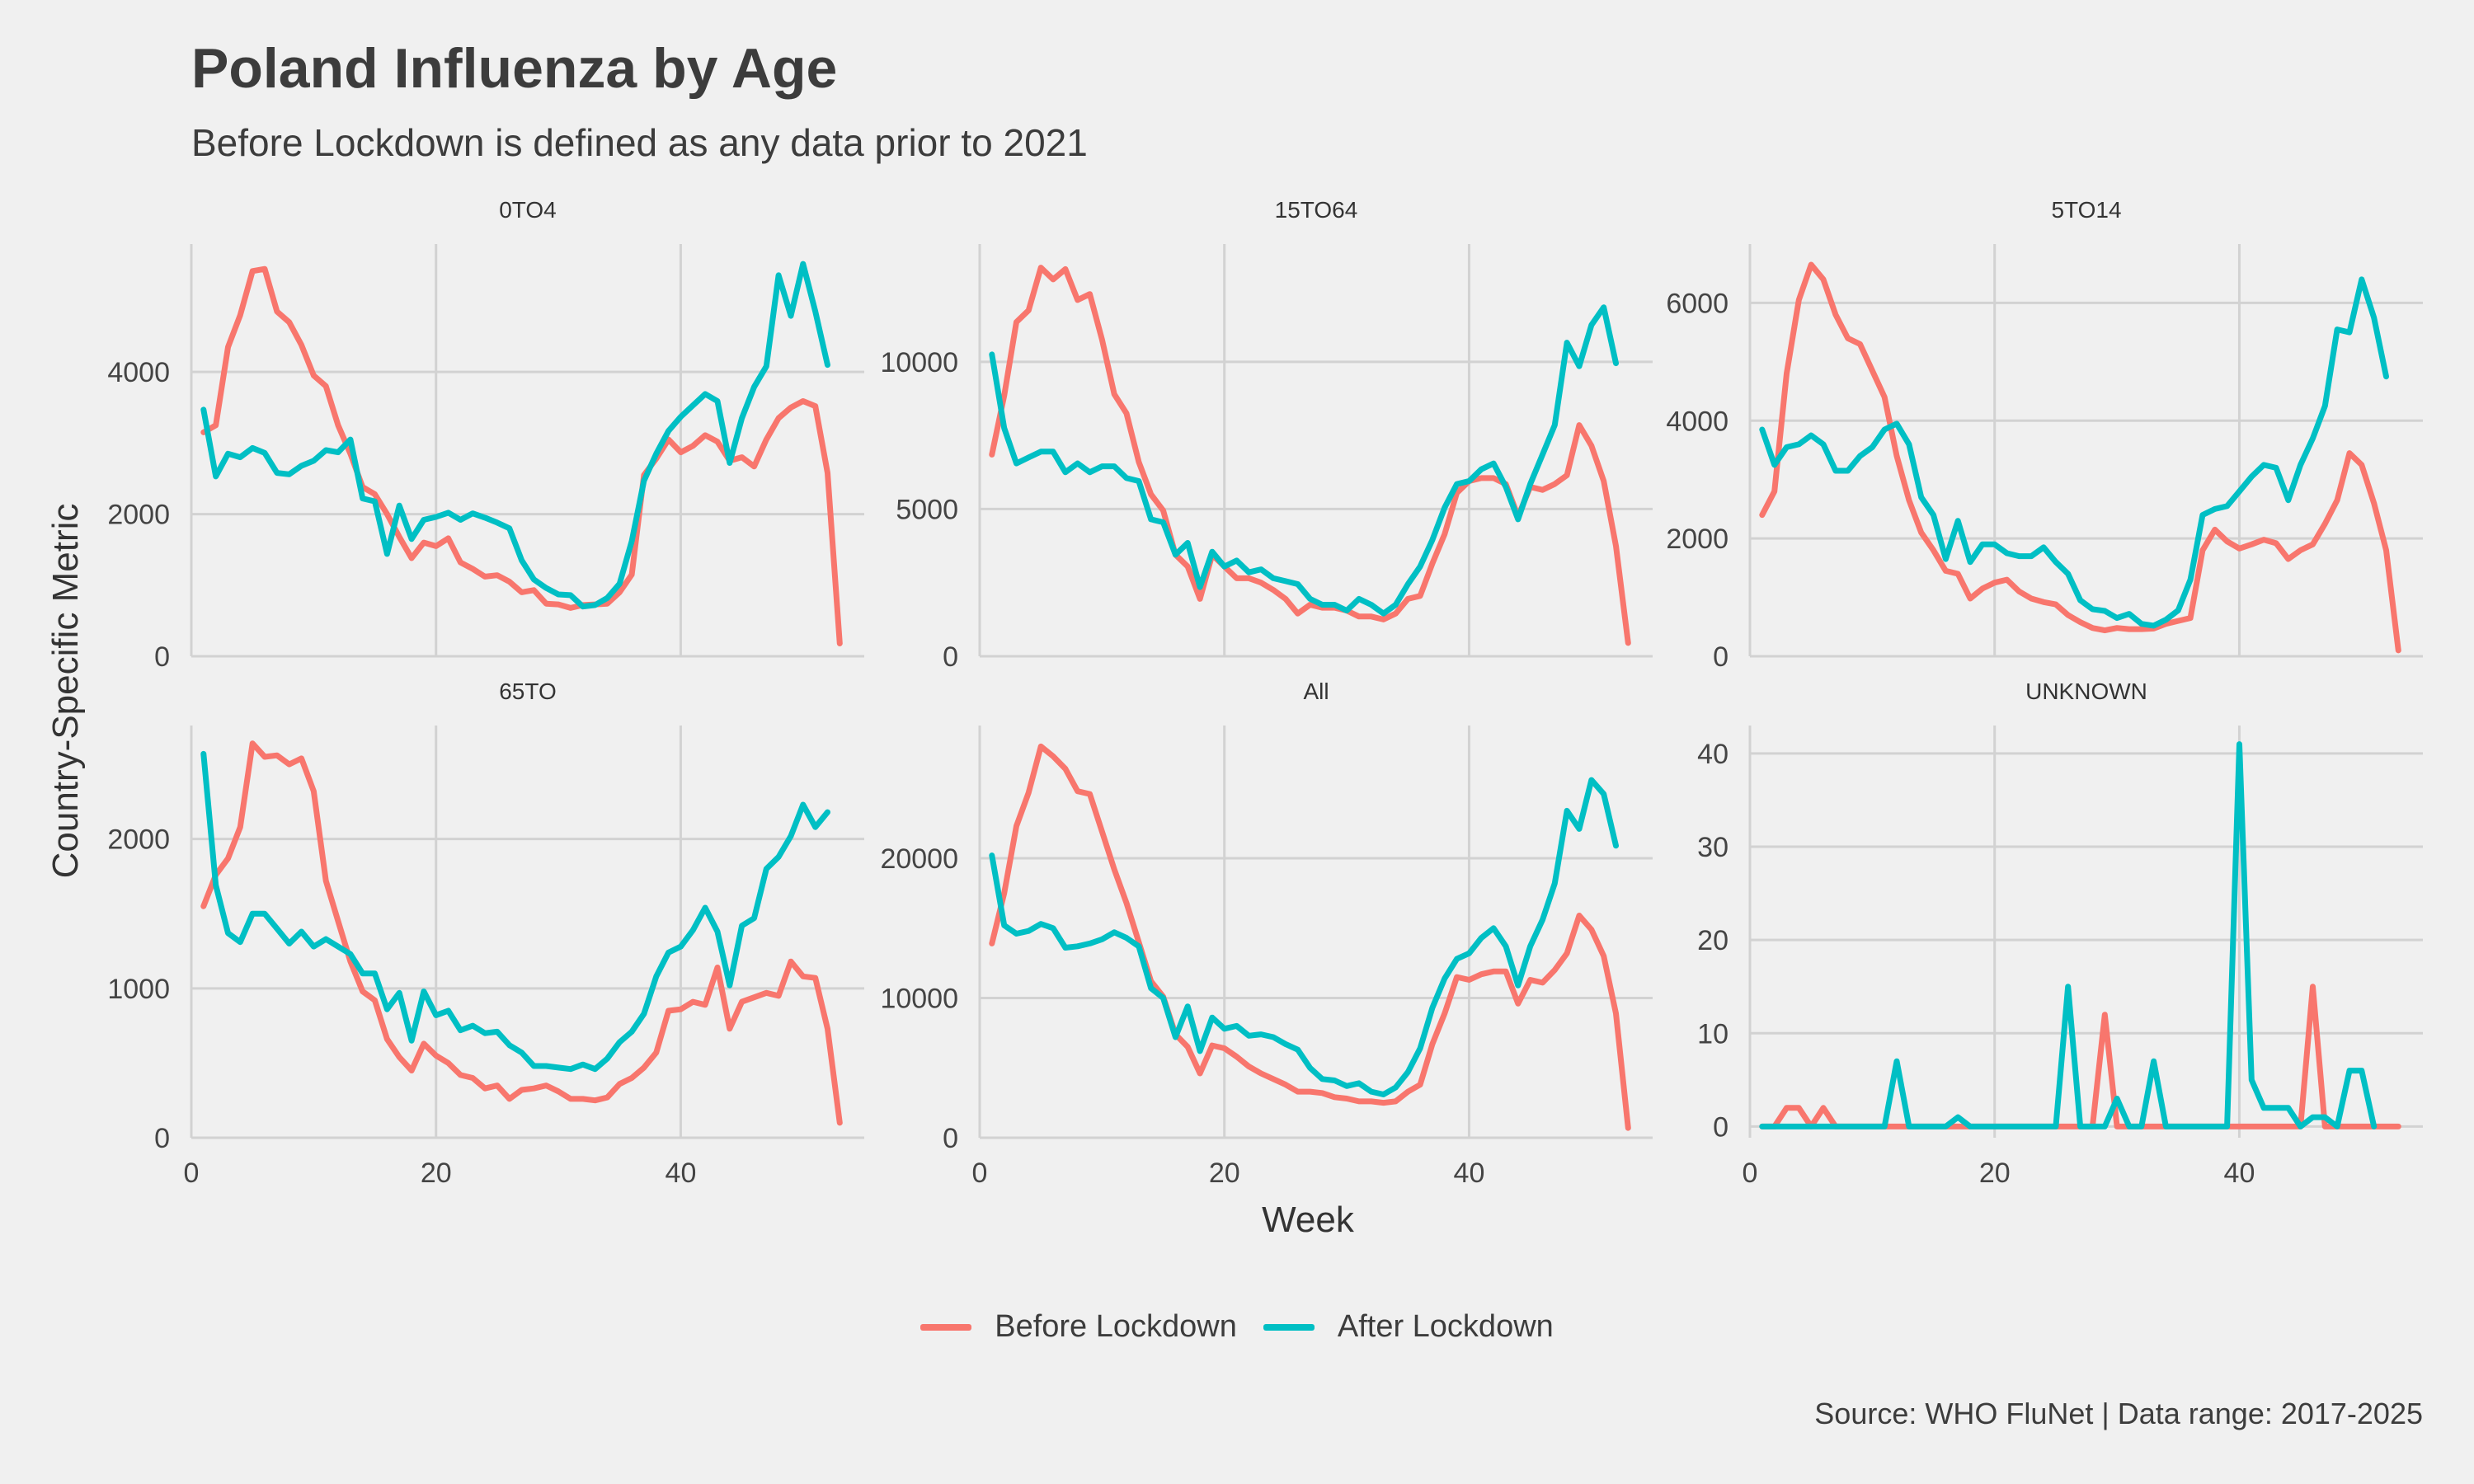 The height and width of the screenshot is (1484, 2474). Describe the element at coordinates (1697, 303) in the screenshot. I see `y-tick-label: 6000` at that location.